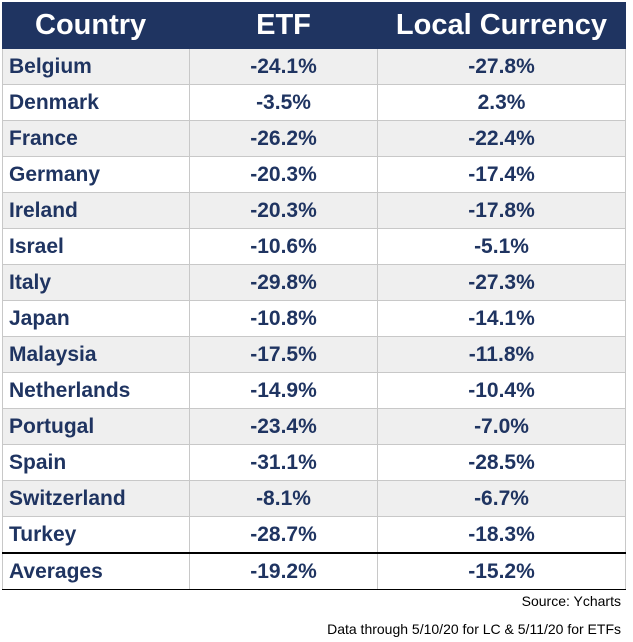 This screenshot has height=642, width=633. What do you see at coordinates (283, 426) in the screenshot?
I see `etf-cell: -23.4%` at bounding box center [283, 426].